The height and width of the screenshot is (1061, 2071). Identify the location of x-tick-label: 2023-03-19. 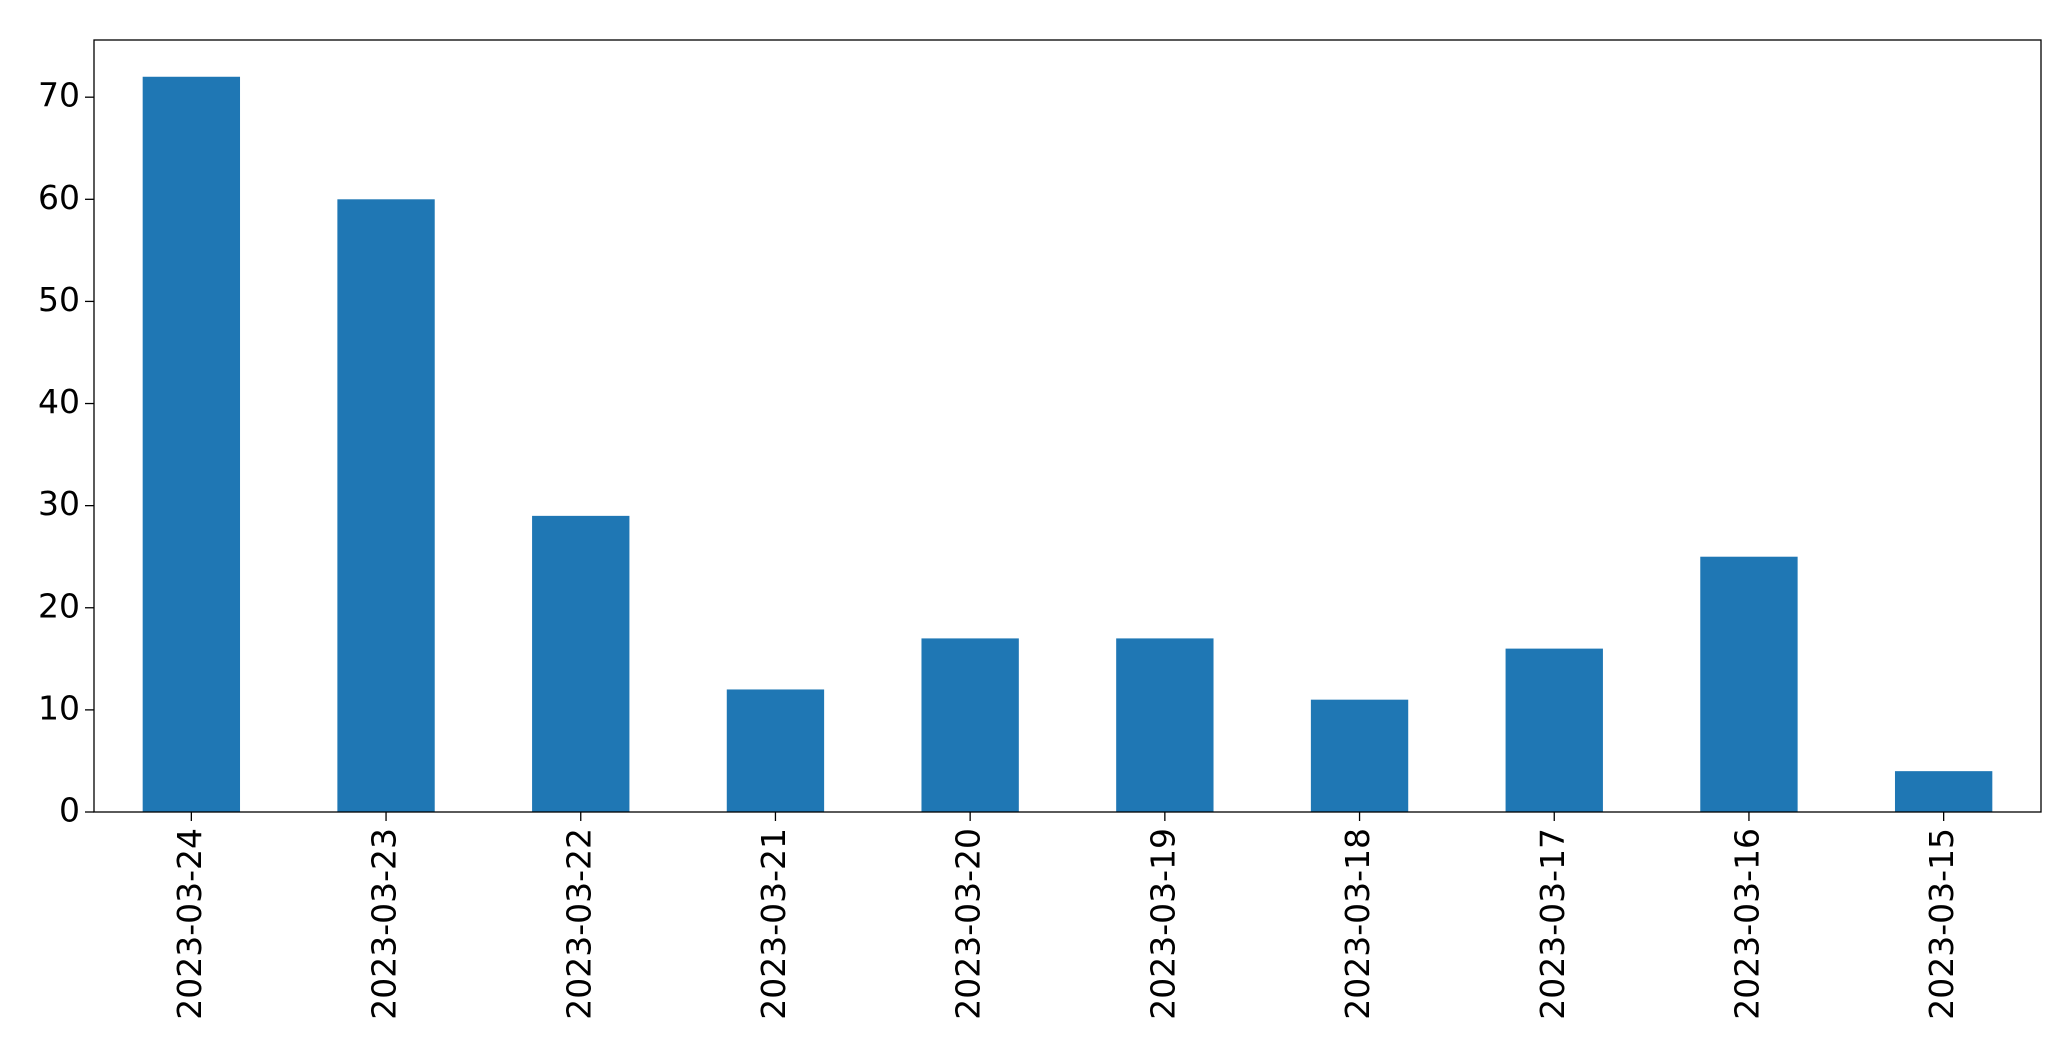
(1162, 924).